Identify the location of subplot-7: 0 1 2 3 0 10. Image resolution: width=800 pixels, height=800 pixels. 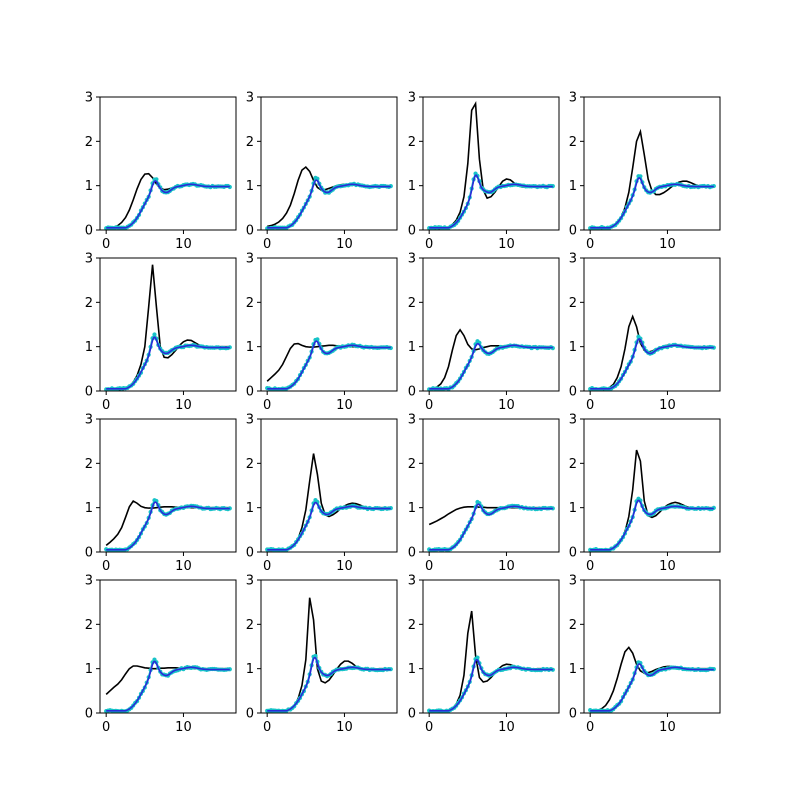
(484, 332).